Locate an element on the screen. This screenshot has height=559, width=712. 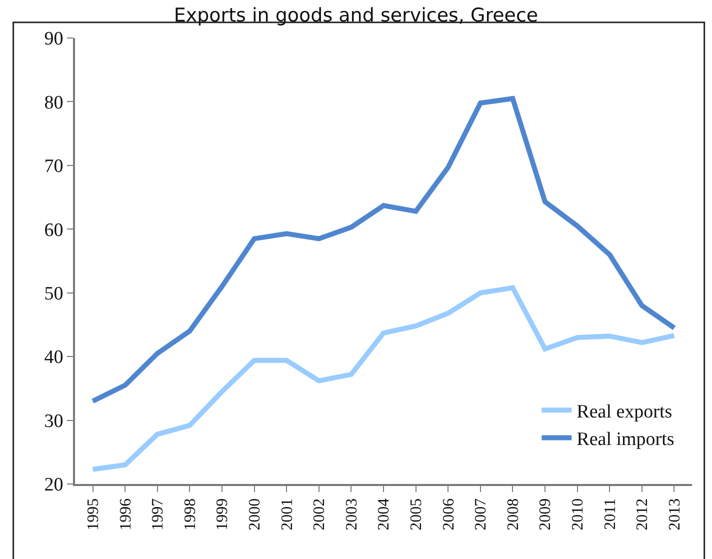
x-tick-label: 2010 is located at coordinates (578, 514).